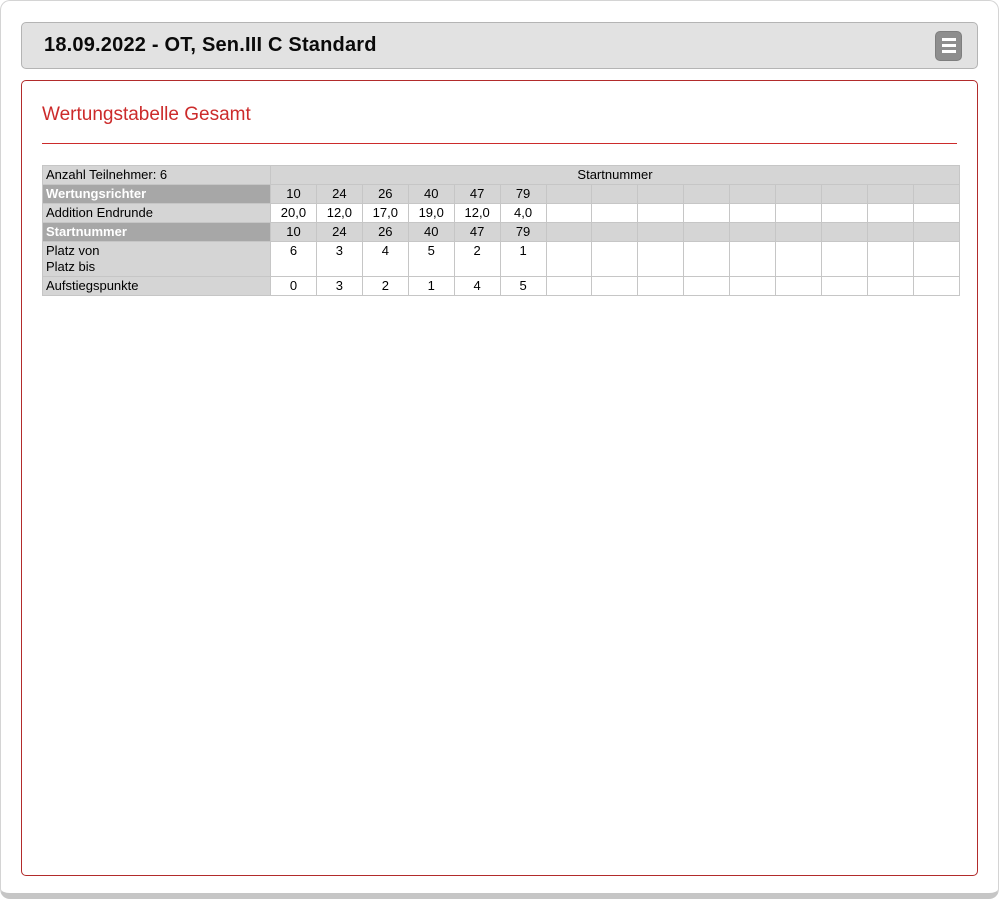  What do you see at coordinates (156, 232) in the screenshot?
I see `startnummer-row-label: Startnummer` at bounding box center [156, 232].